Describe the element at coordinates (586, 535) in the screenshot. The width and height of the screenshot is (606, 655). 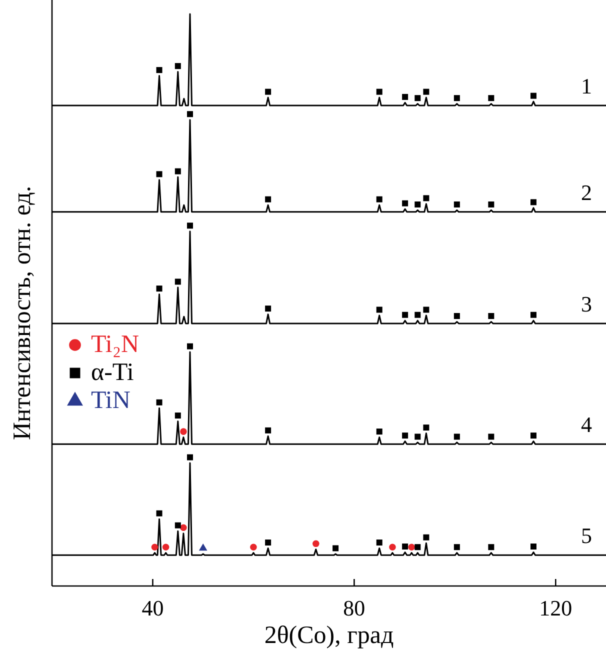
I see `series-label: 5` at that location.